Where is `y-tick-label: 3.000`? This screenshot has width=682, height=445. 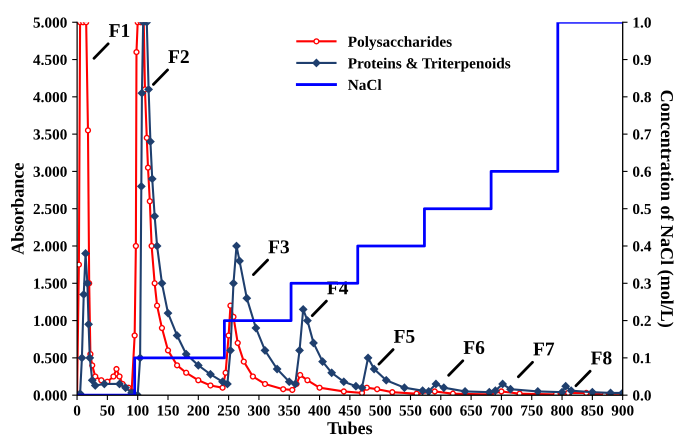
y-tick-label: 3.000 is located at coordinates (50, 171).